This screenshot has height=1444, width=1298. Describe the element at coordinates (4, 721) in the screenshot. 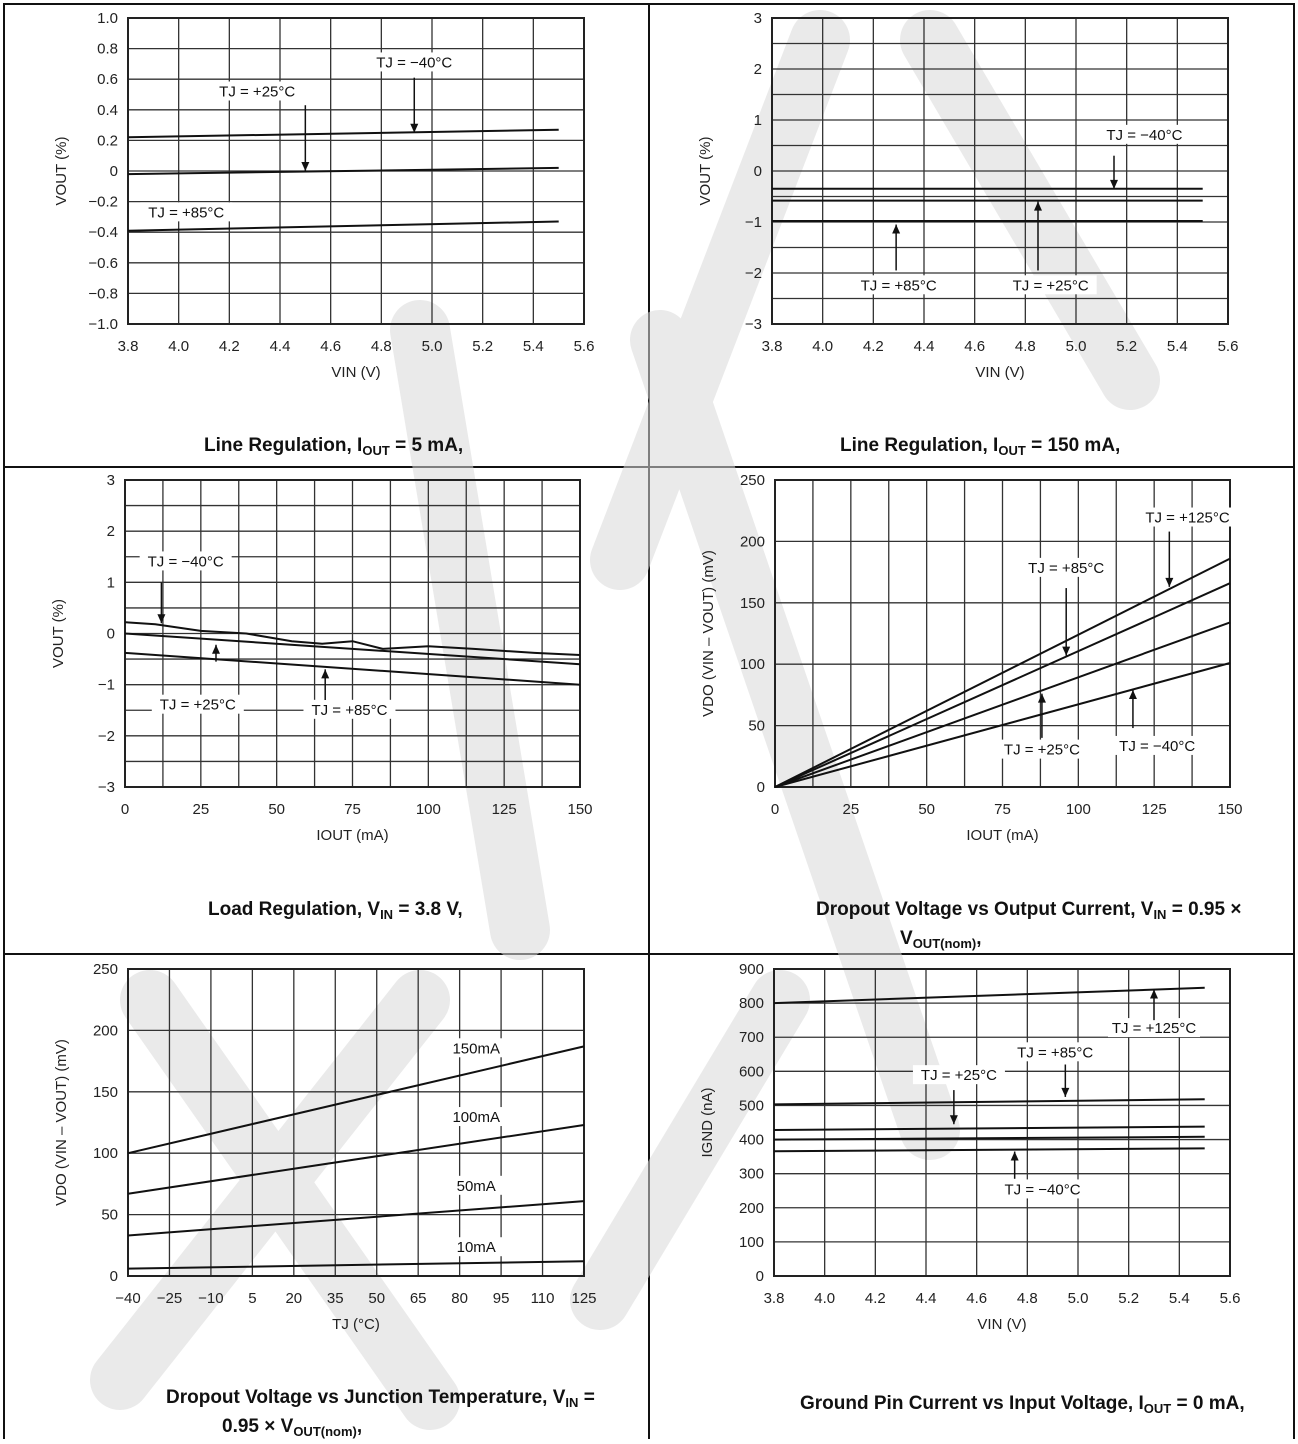

I see `frame-left` at that location.